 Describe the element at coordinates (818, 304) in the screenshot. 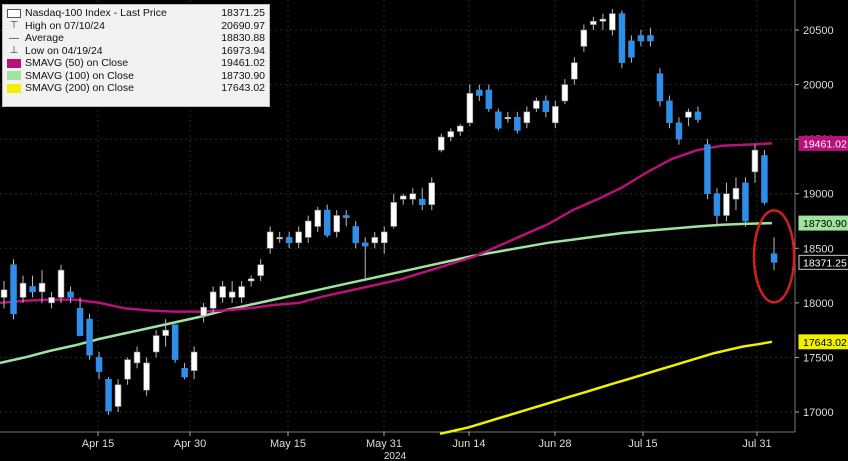

I see `y-tick-label: 18000` at that location.